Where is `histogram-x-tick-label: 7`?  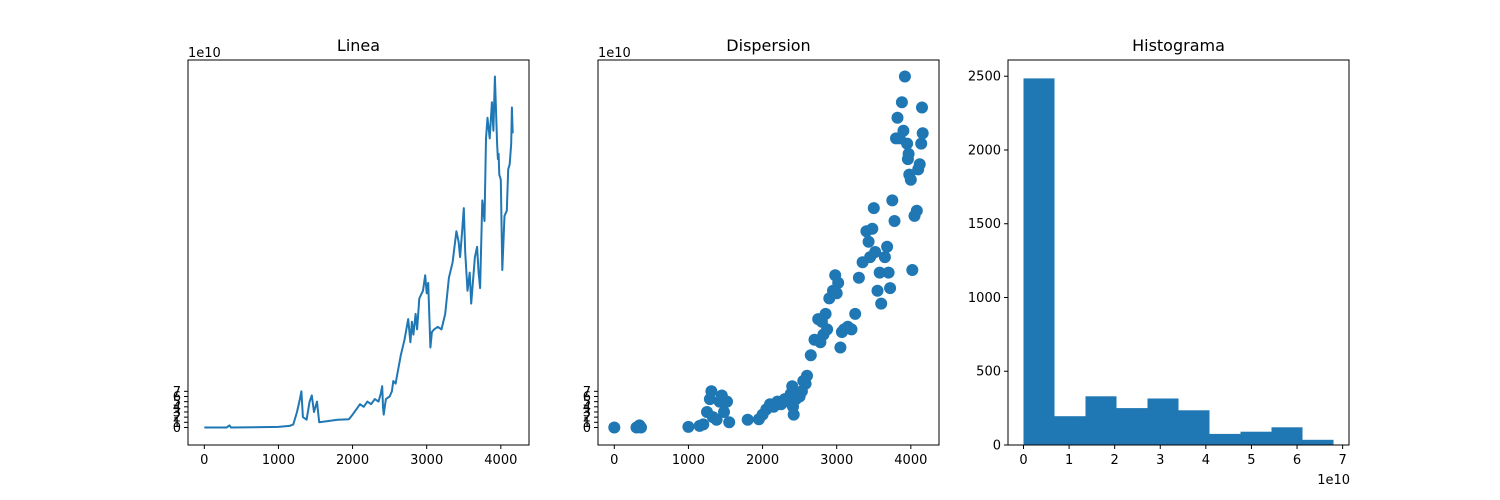
histogram-x-tick-label: 7 is located at coordinates (1342, 460).